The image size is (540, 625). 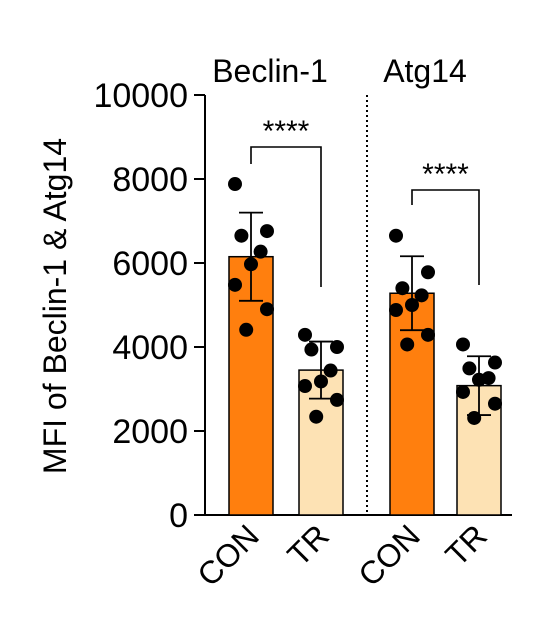 What do you see at coordinates (150, 180) in the screenshot?
I see `y-tick-label: 8000` at bounding box center [150, 180].